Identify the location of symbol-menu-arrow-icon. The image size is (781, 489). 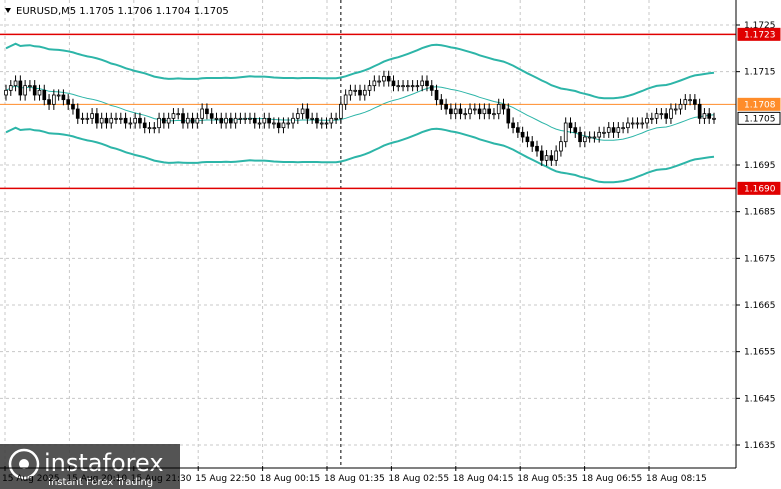
(8, 10).